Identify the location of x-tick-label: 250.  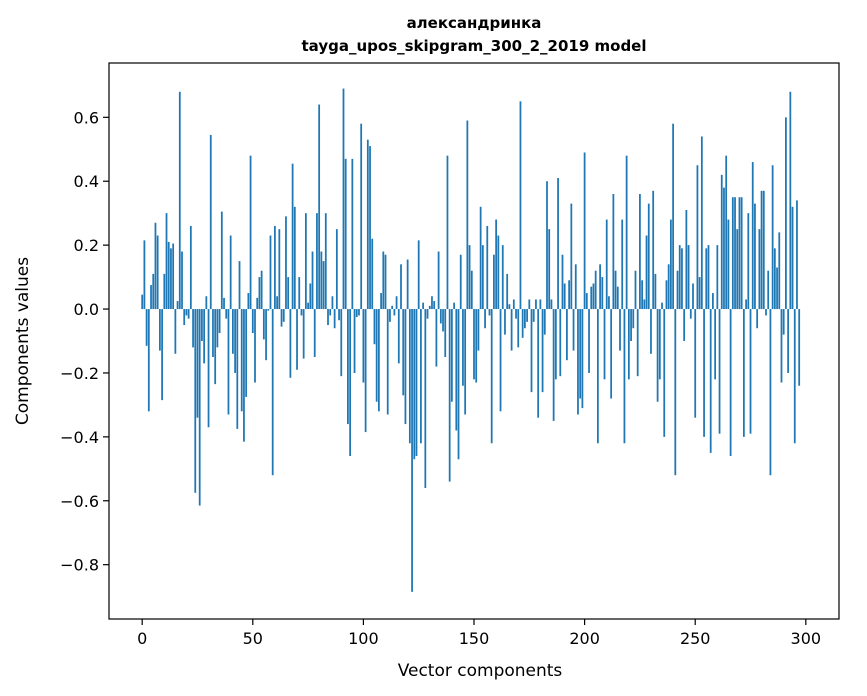
(695, 638).